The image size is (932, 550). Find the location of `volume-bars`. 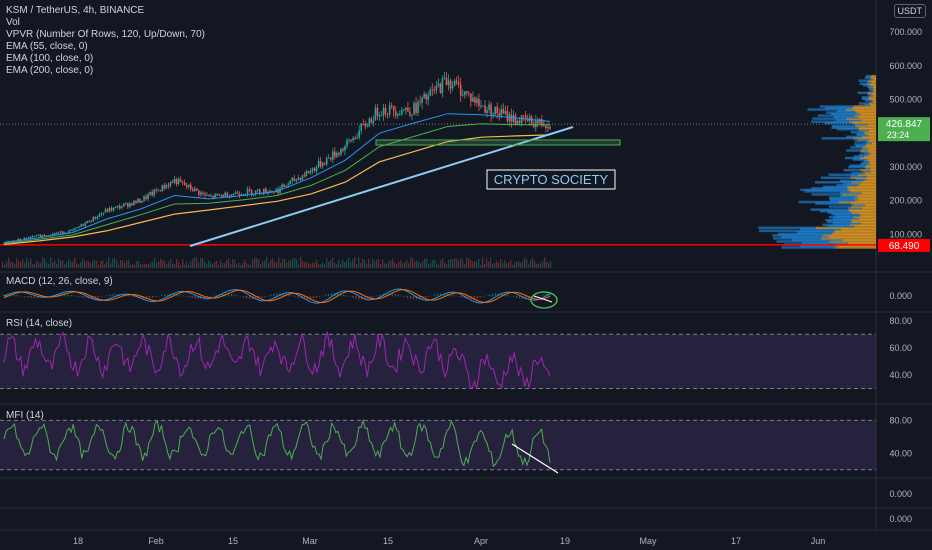

volume-bars is located at coordinates (277, 262).